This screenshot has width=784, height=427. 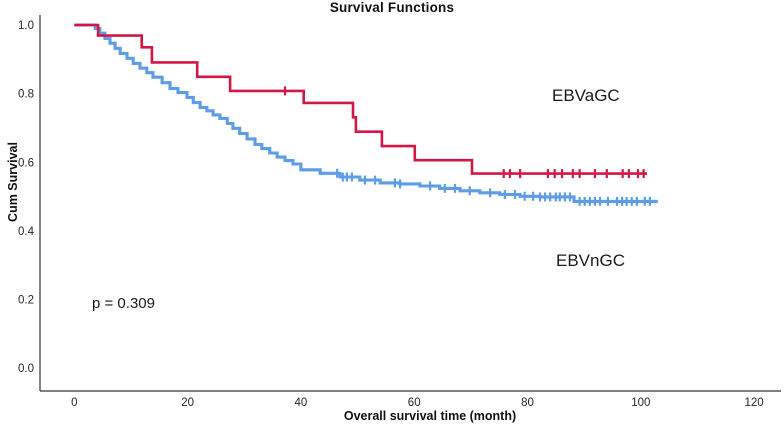 What do you see at coordinates (430, 416) in the screenshot?
I see `x-axis-title: Overall survival time (month)` at bounding box center [430, 416].